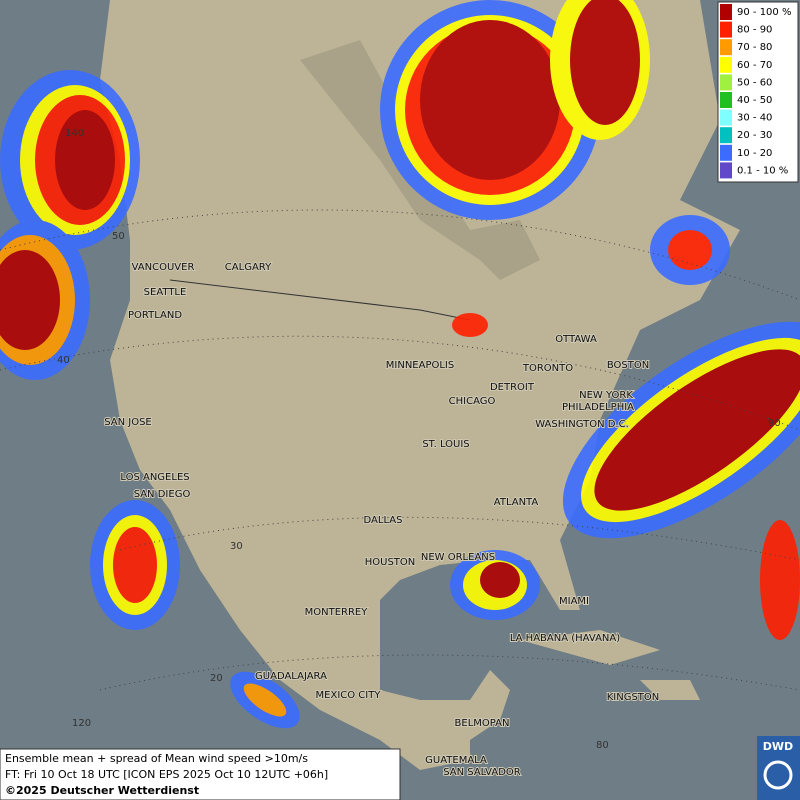 The width and height of the screenshot is (800, 800). What do you see at coordinates (337, 612) in the screenshot?
I see `city-label: MONTERREY` at bounding box center [337, 612].